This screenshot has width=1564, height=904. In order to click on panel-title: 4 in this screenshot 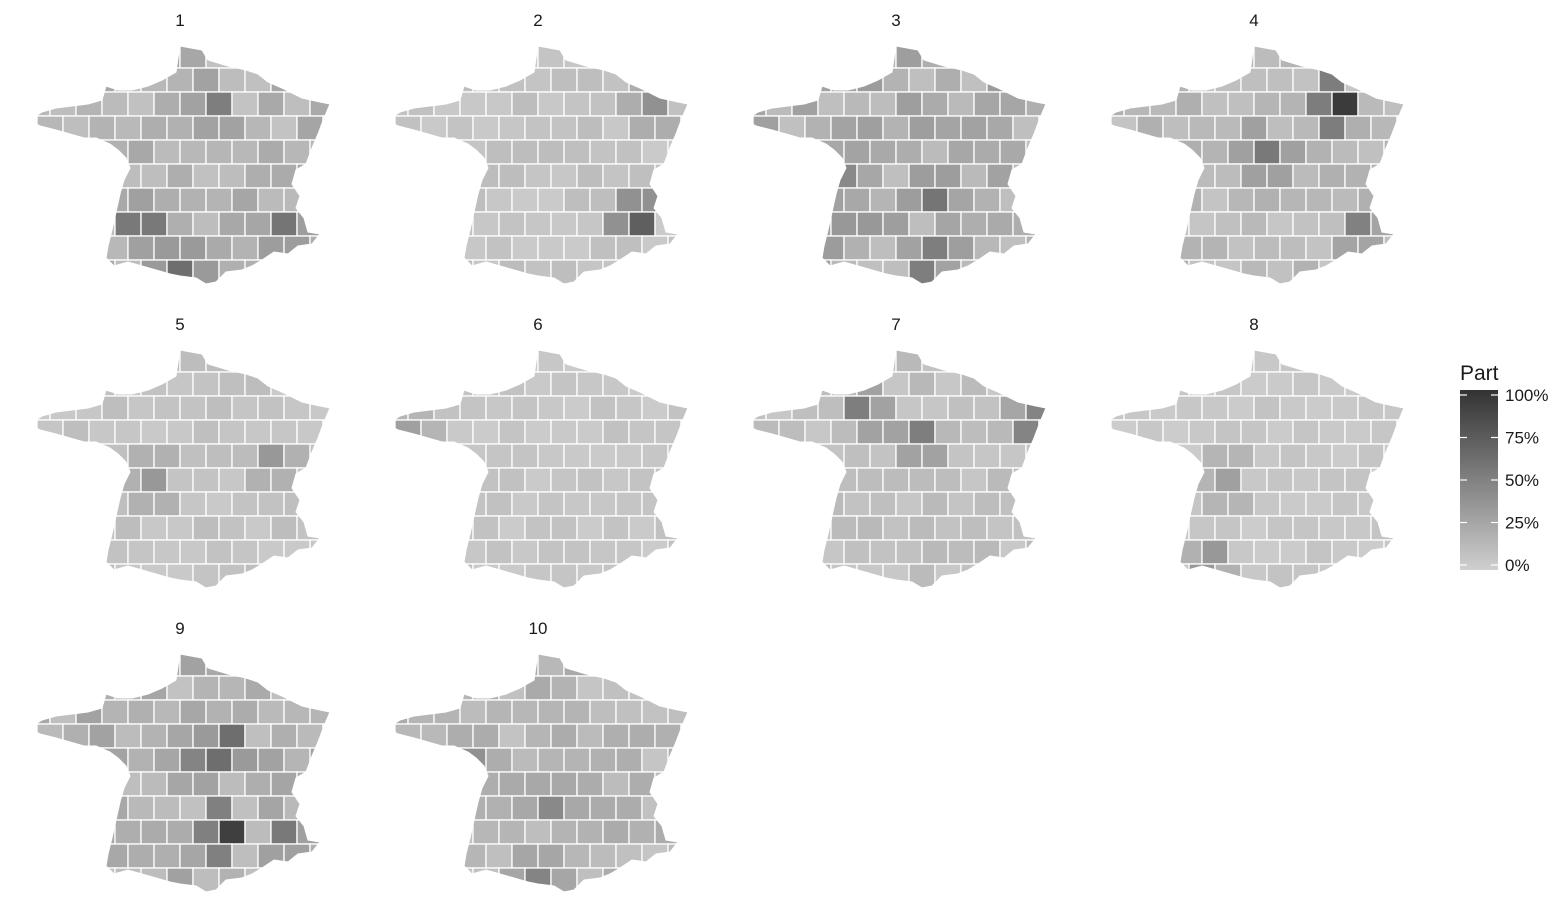, I will do `click(1253, 20)`.